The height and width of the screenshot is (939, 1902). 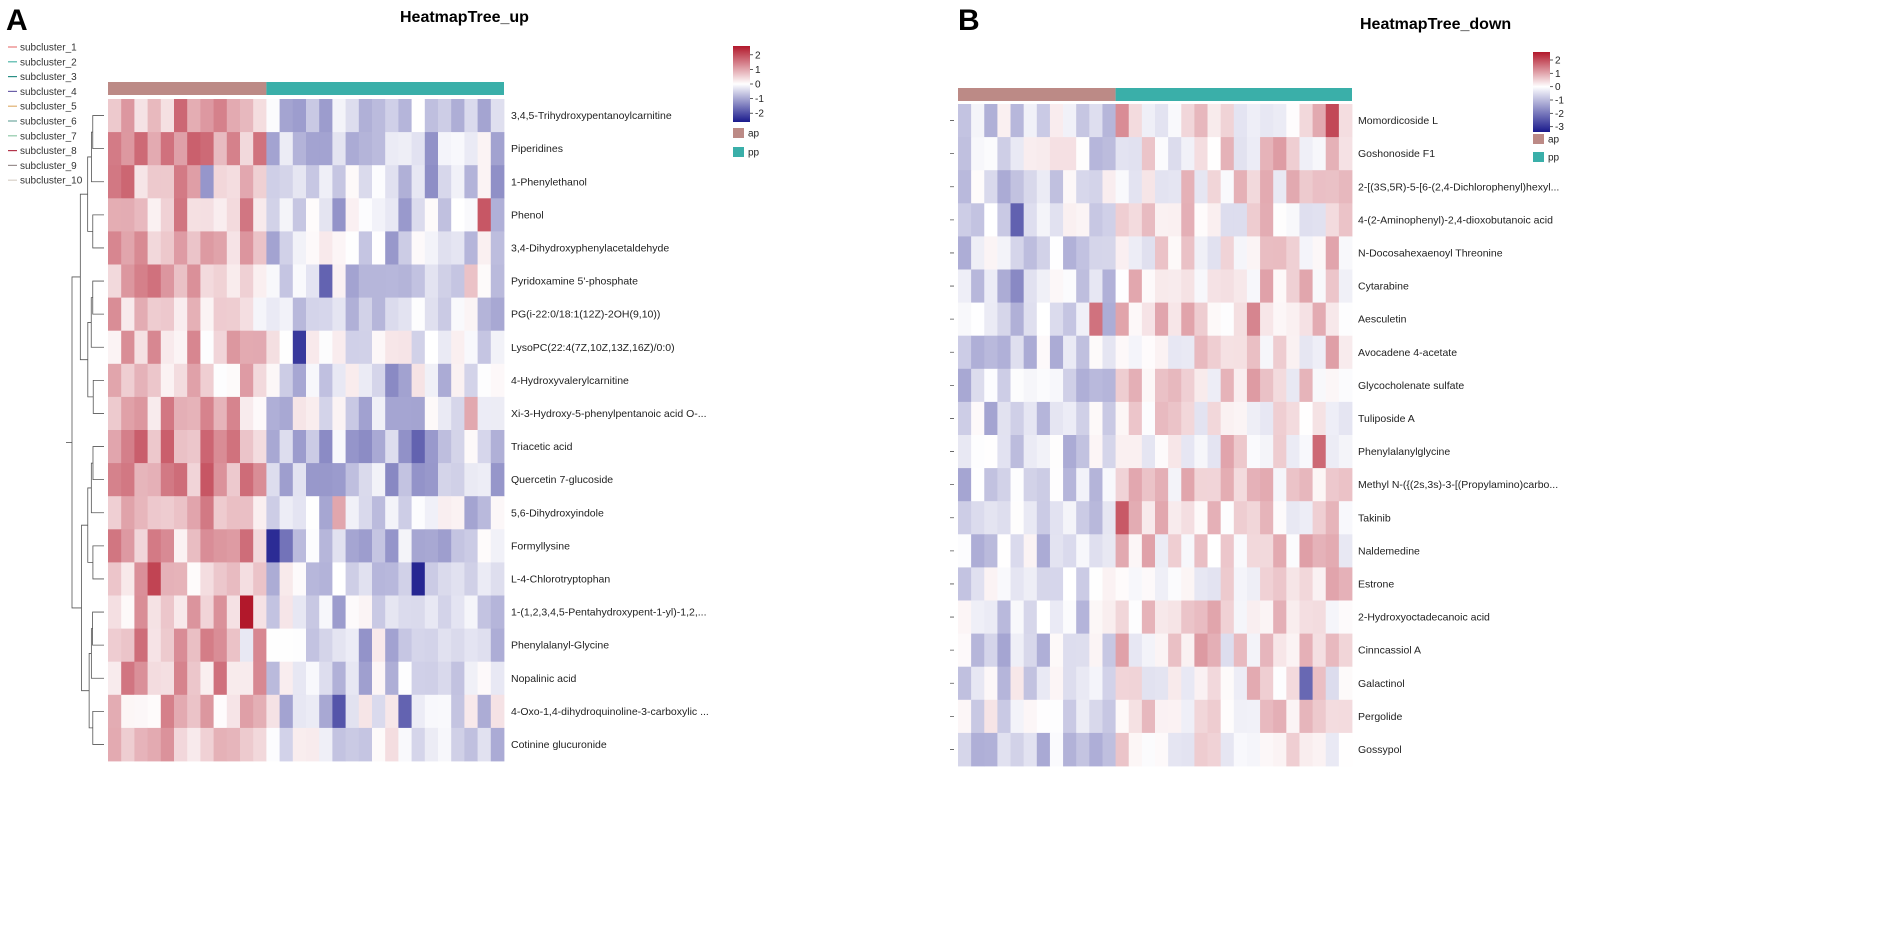 I want to click on panel-label-a: A, so click(x=17, y=20).